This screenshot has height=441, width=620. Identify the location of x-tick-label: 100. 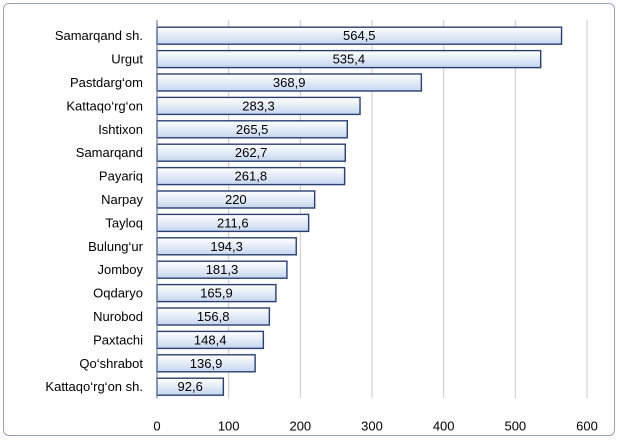
(229, 425).